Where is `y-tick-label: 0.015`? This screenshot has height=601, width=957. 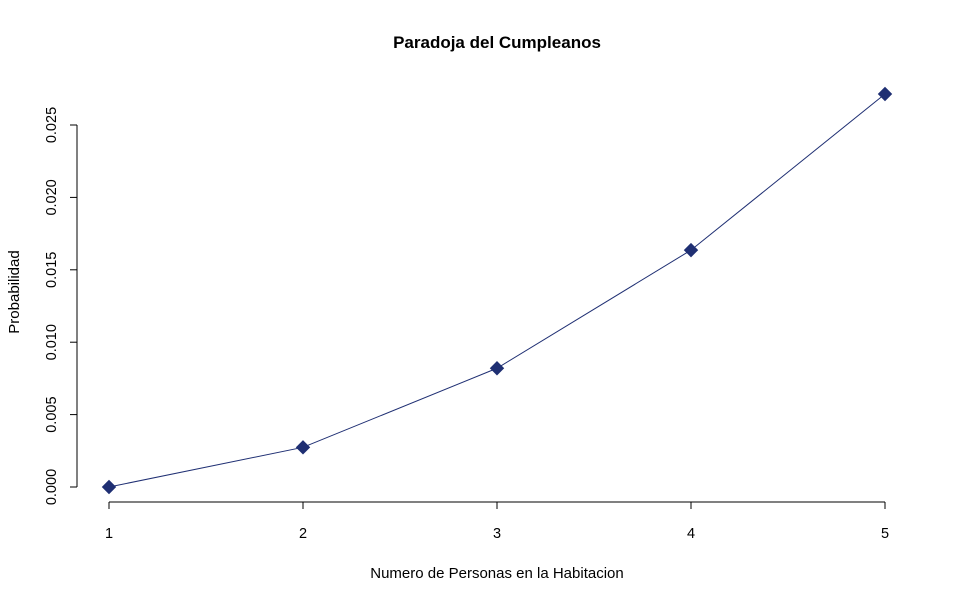
y-tick-label: 0.015 is located at coordinates (52, 270).